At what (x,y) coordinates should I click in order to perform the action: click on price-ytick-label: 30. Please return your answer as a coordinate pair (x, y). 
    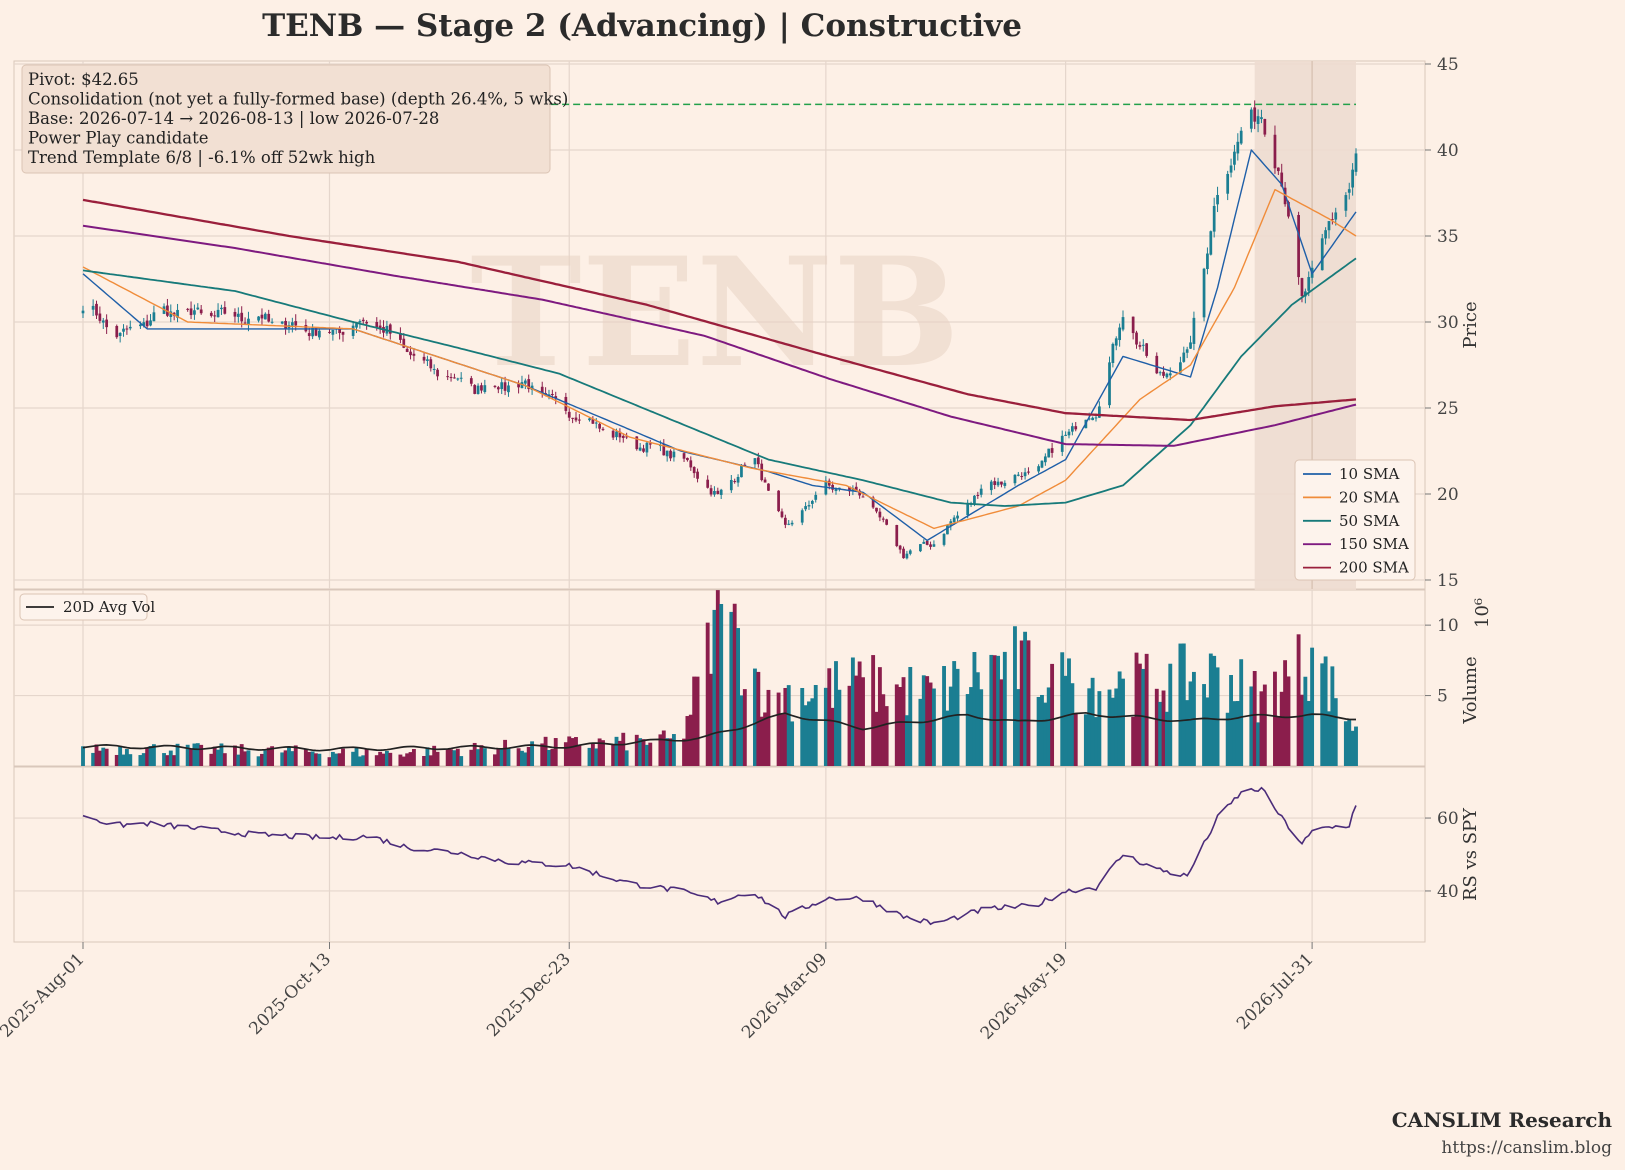
    Looking at the image, I should click on (1448, 323).